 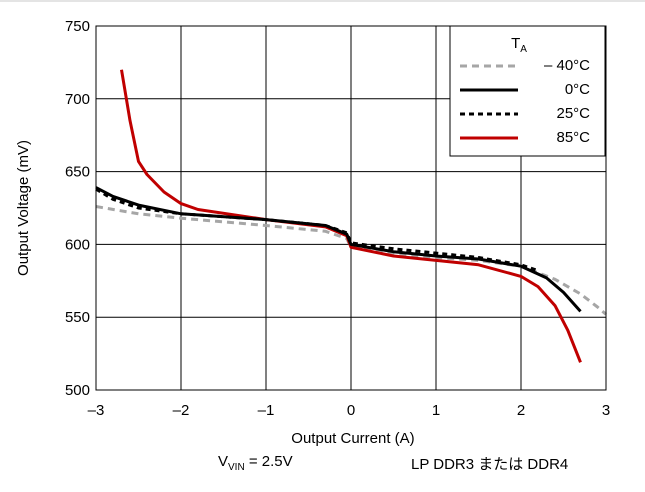 I want to click on legend-box, so click(x=527, y=91).